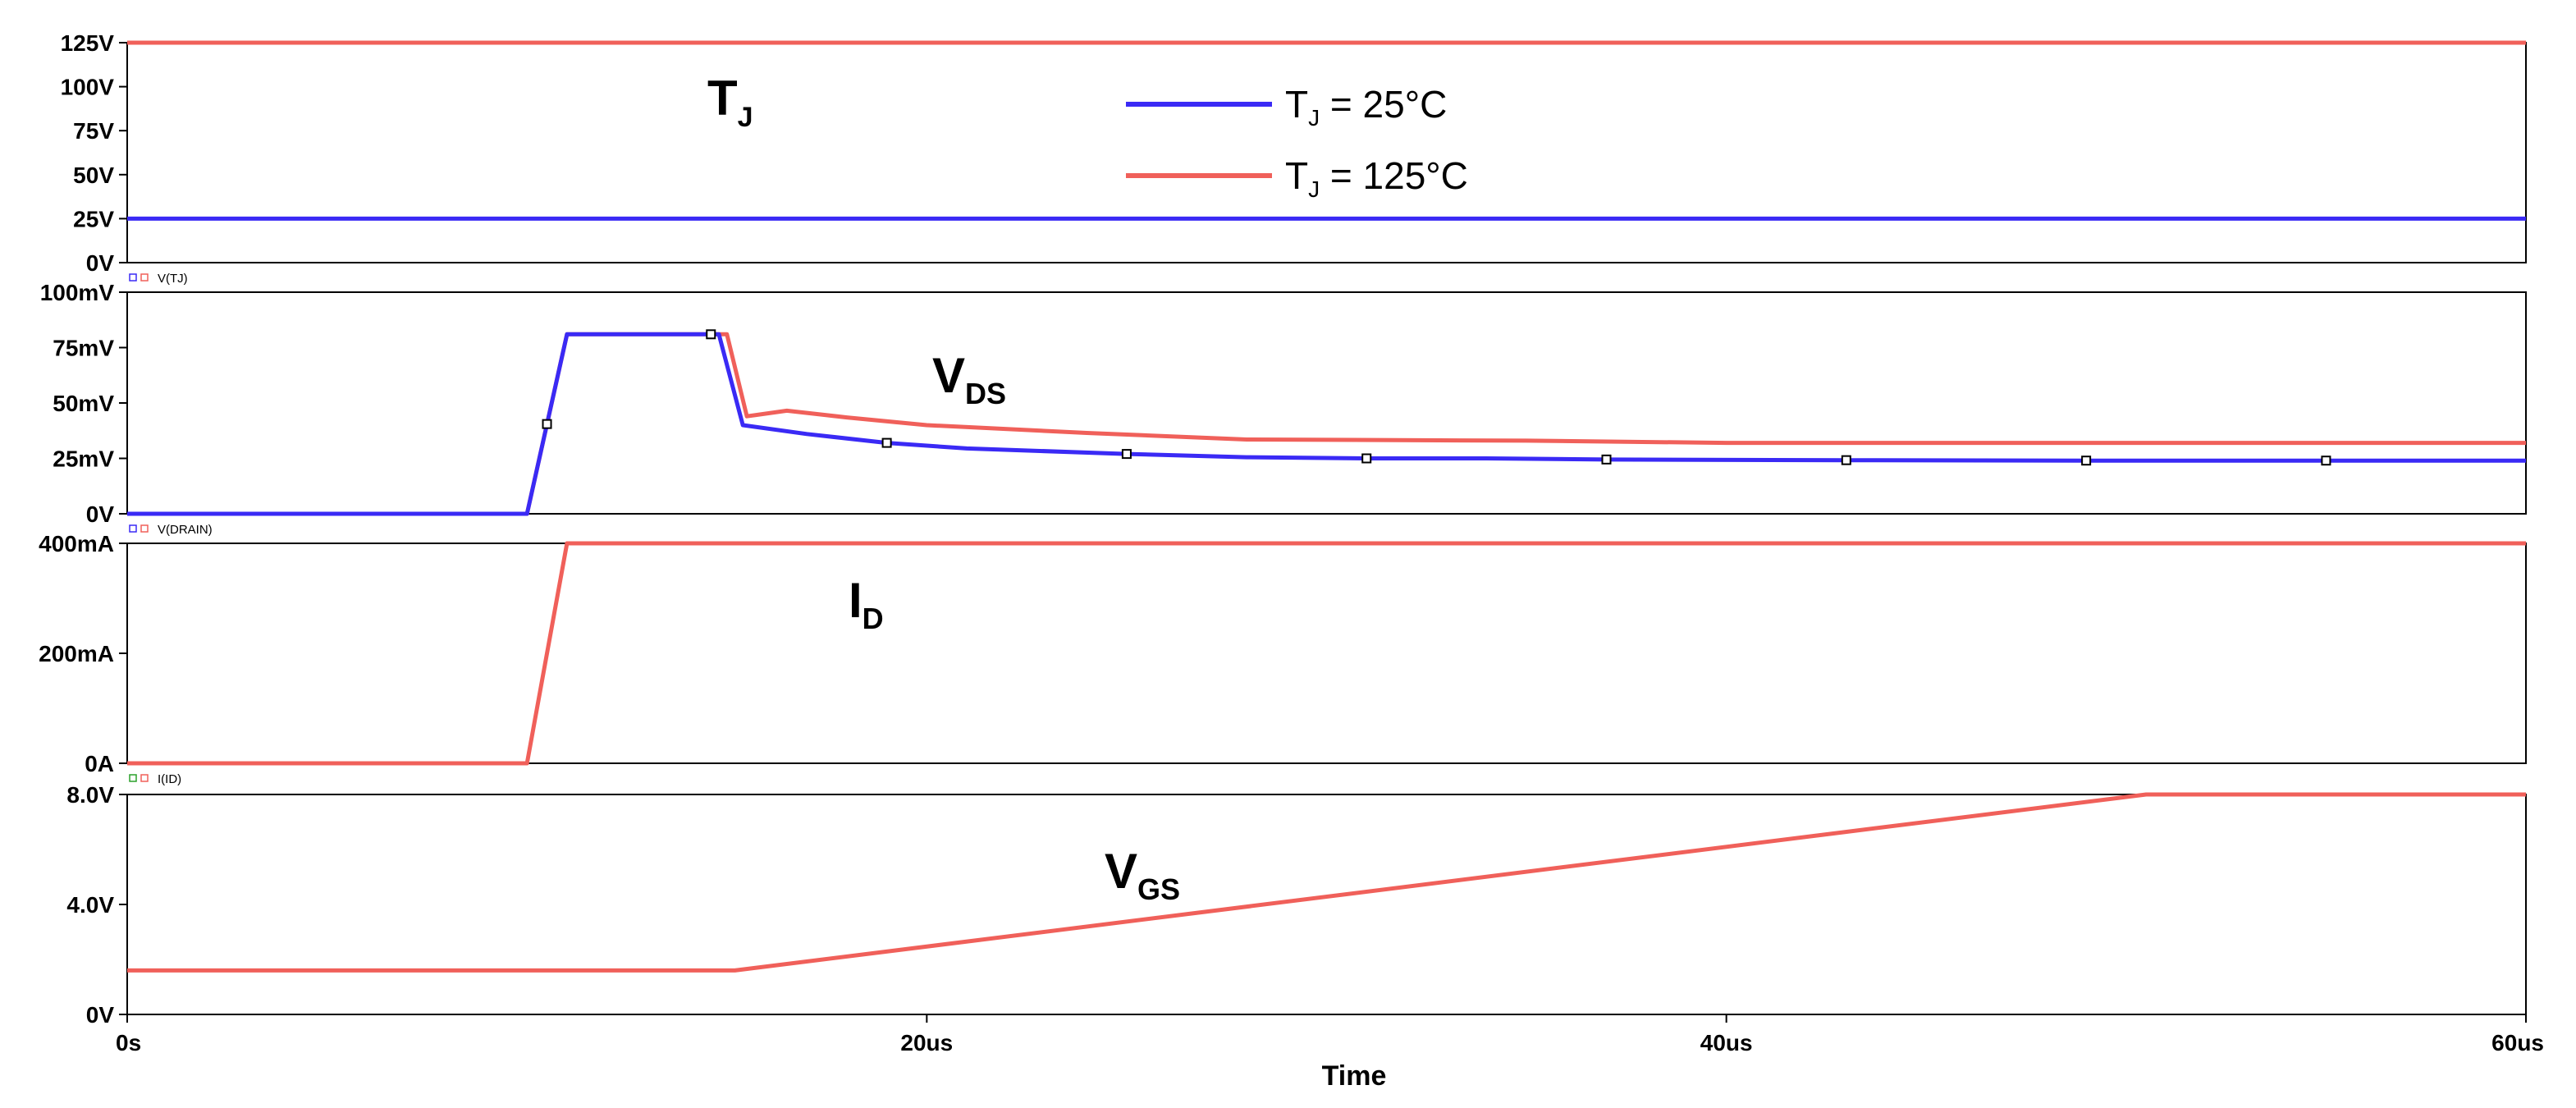 This screenshot has height=1108, width=2576. I want to click on y-tick-label-vgs: 4.0V, so click(90, 905).